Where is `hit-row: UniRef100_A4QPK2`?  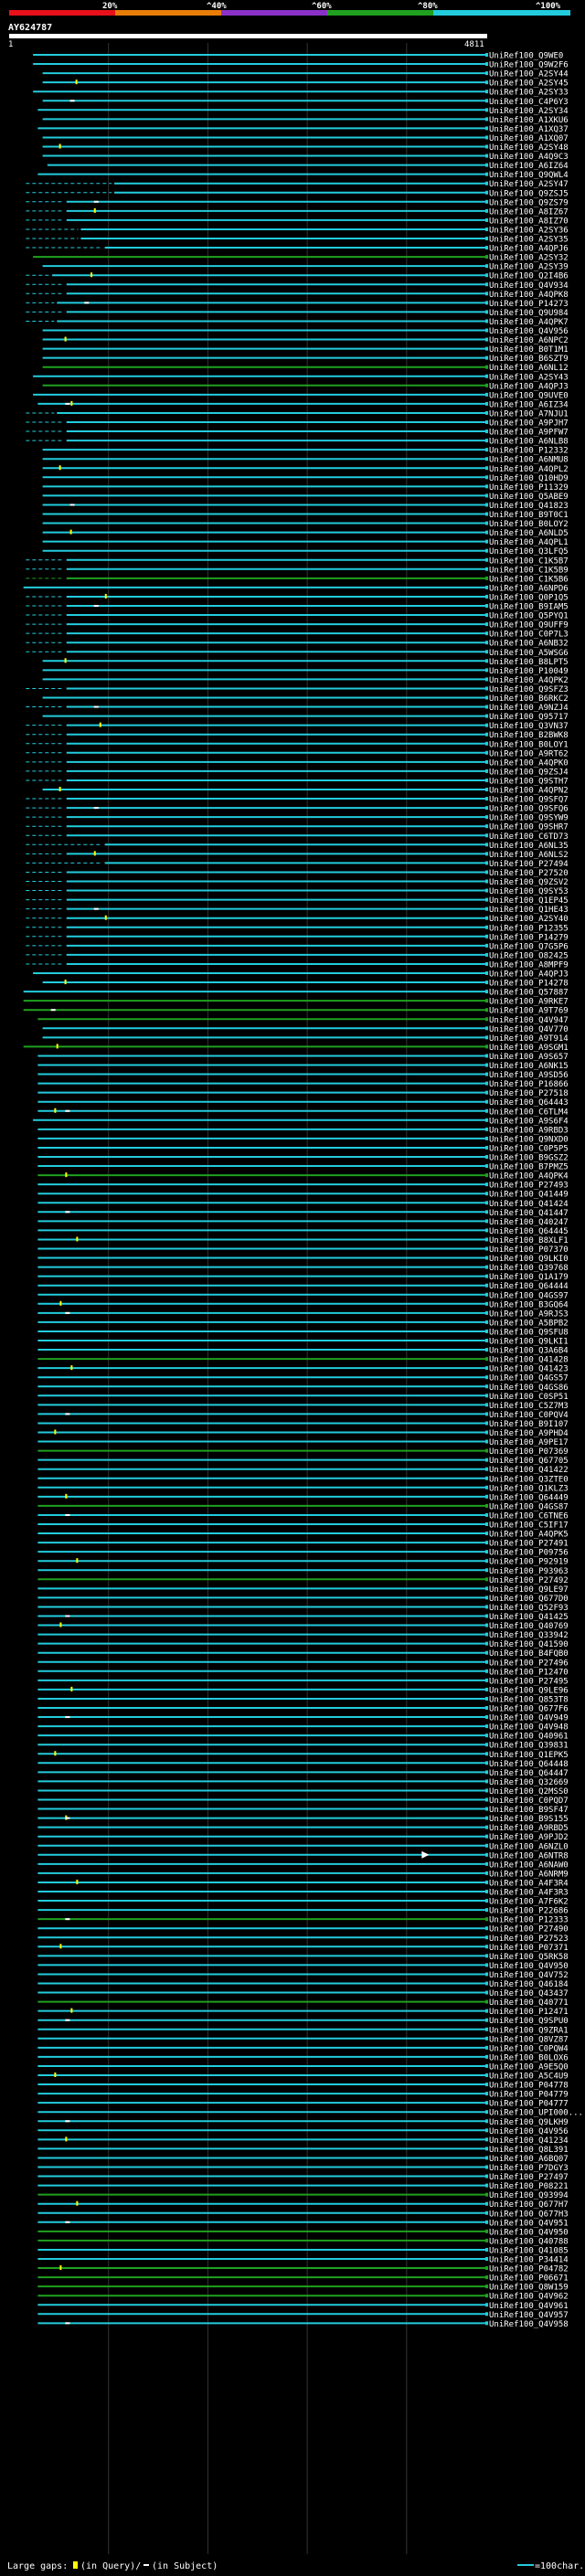 hit-row: UniRef100_A4QPK2 is located at coordinates (305, 680).